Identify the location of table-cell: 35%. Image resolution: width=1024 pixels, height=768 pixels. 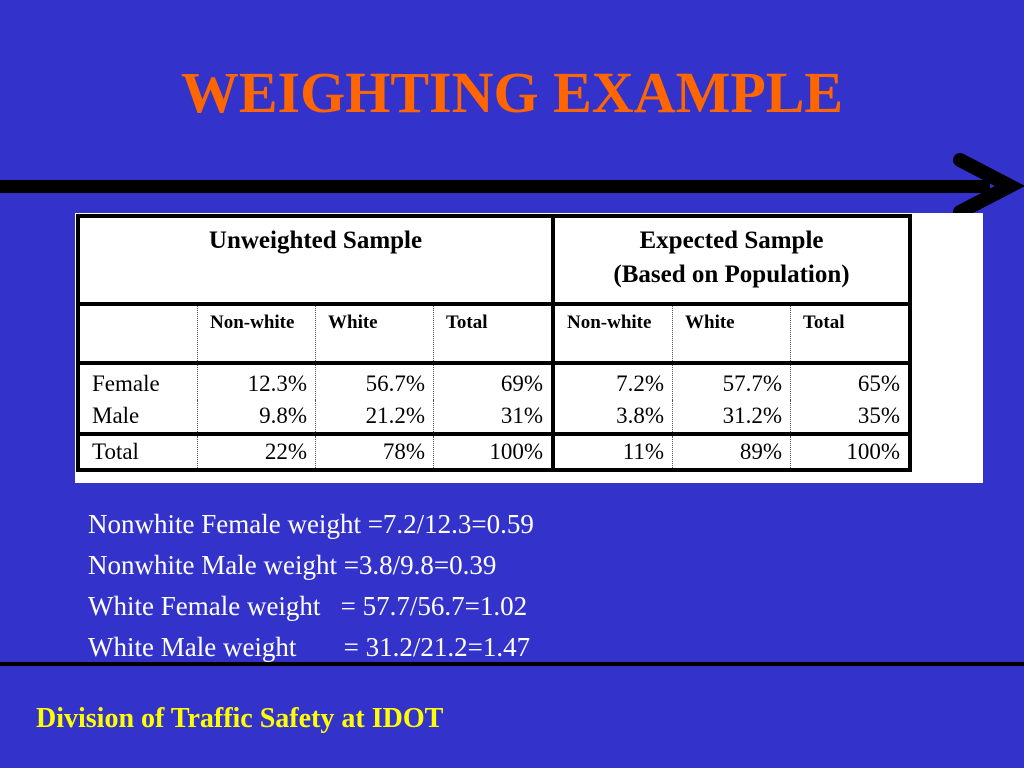
(851, 418).